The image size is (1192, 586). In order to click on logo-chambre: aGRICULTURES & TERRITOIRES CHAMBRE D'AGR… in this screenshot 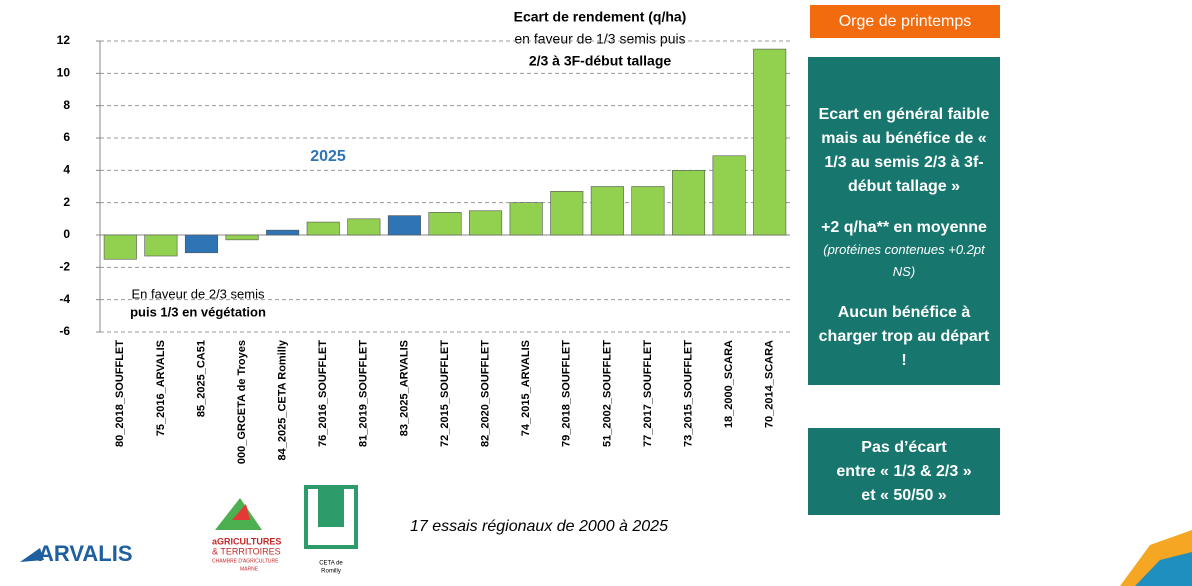, I will do `click(246, 535)`.